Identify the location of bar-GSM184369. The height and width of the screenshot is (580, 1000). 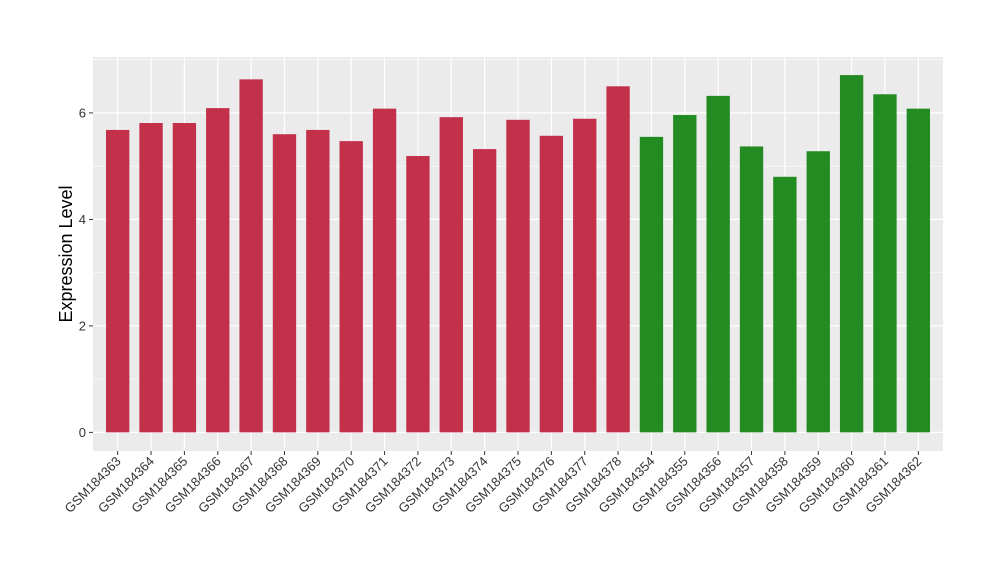
(318, 281).